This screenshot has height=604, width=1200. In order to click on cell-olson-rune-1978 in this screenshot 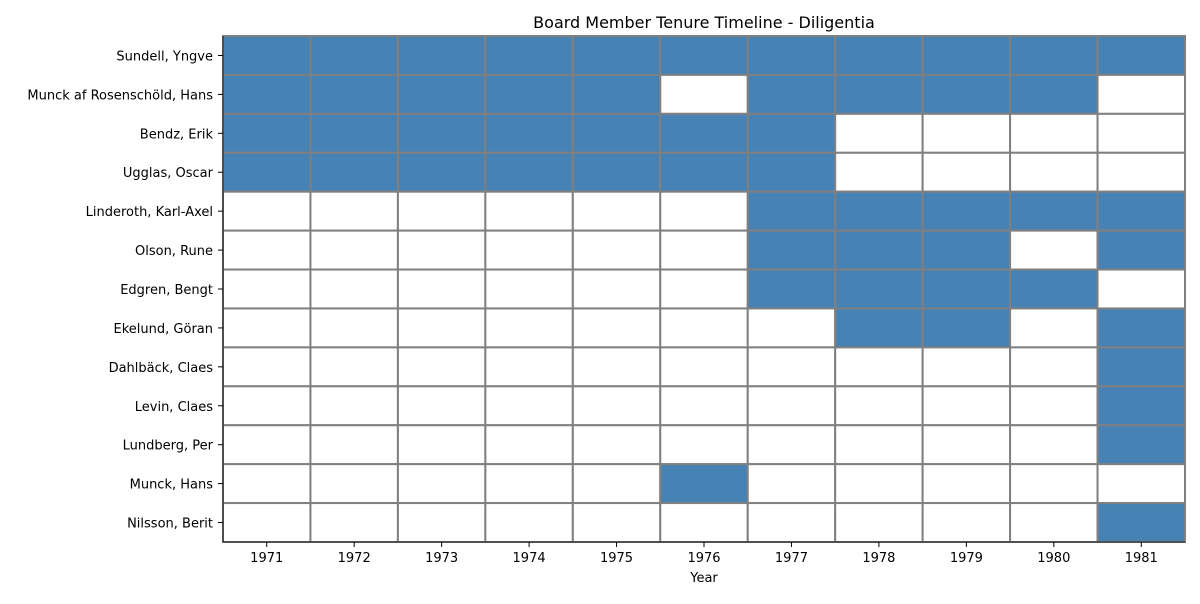, I will do `click(879, 250)`.